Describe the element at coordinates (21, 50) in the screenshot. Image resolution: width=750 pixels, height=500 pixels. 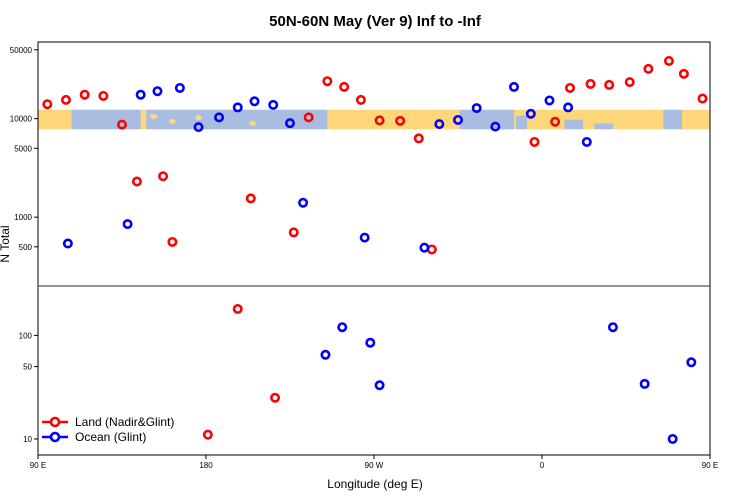
I see `y-tick-label: 50000` at that location.